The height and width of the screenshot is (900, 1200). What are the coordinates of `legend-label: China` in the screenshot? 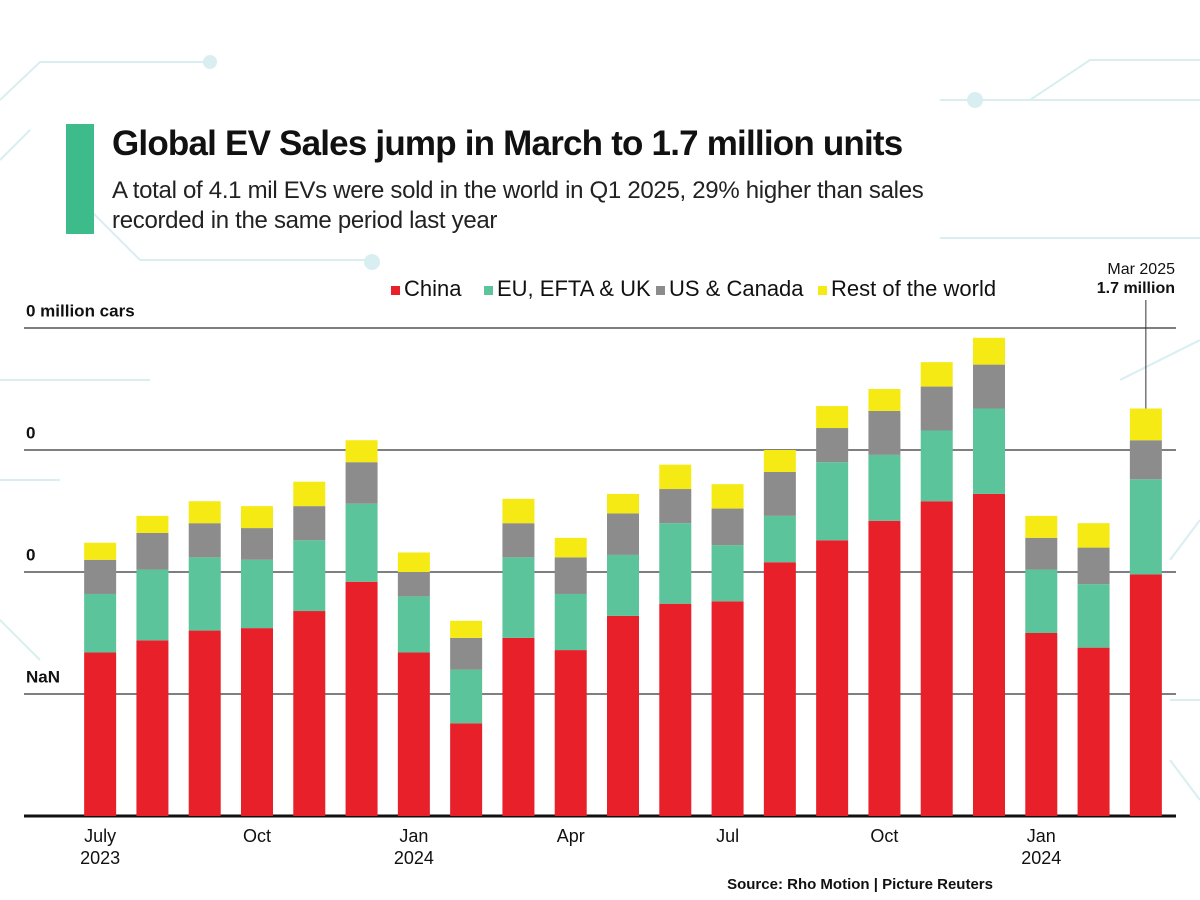 It's located at (433, 288).